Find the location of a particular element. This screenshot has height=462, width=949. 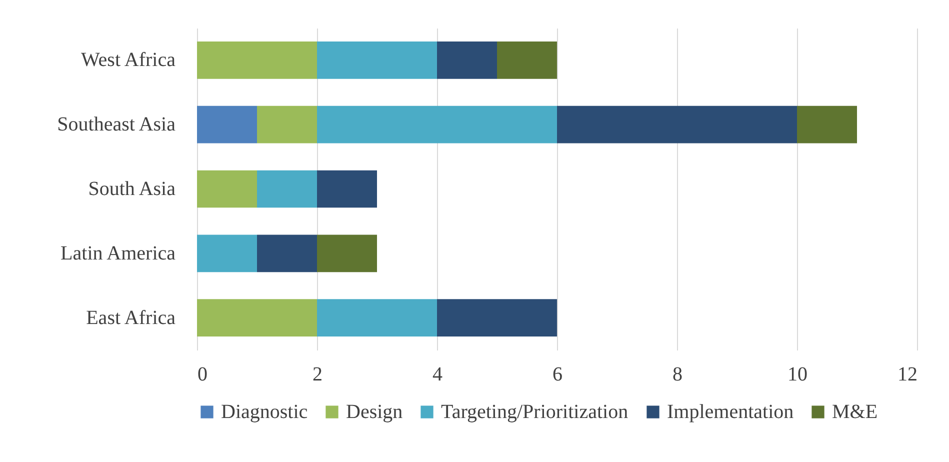

y-tick-label: Southeast Asia is located at coordinates (116, 125).